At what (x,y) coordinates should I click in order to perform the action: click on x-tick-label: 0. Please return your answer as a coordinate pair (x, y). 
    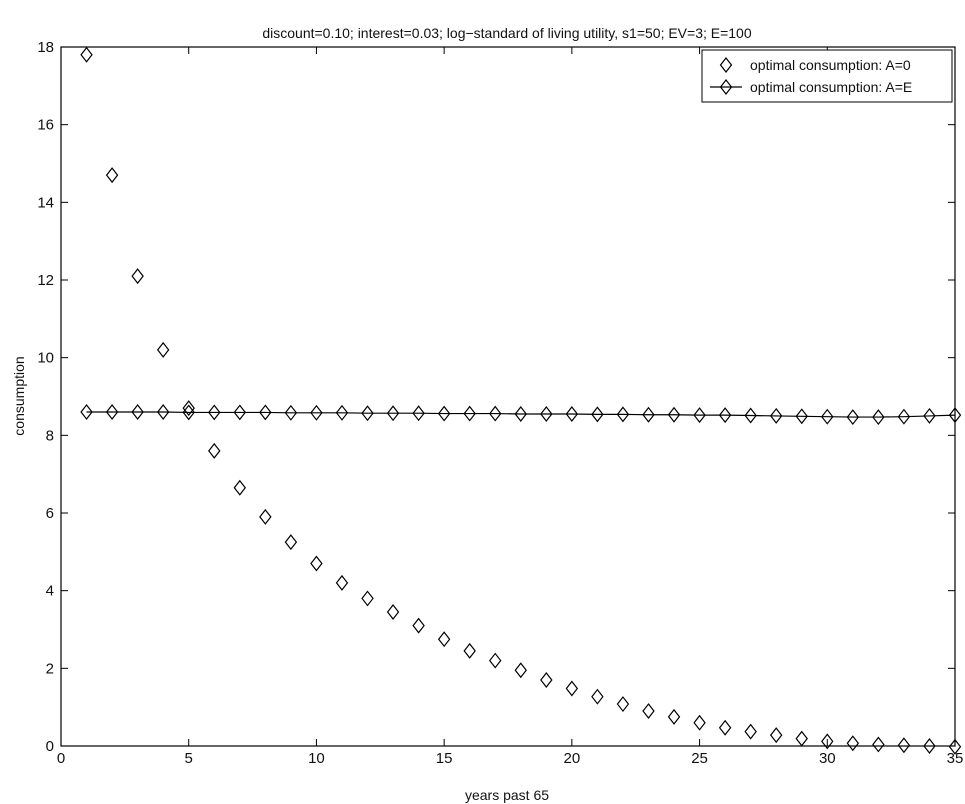
    Looking at the image, I should click on (61, 758).